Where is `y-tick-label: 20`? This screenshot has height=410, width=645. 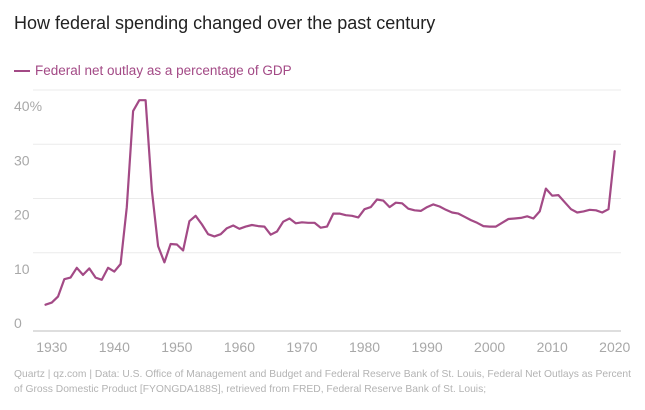
y-tick-label: 20 is located at coordinates (22, 215).